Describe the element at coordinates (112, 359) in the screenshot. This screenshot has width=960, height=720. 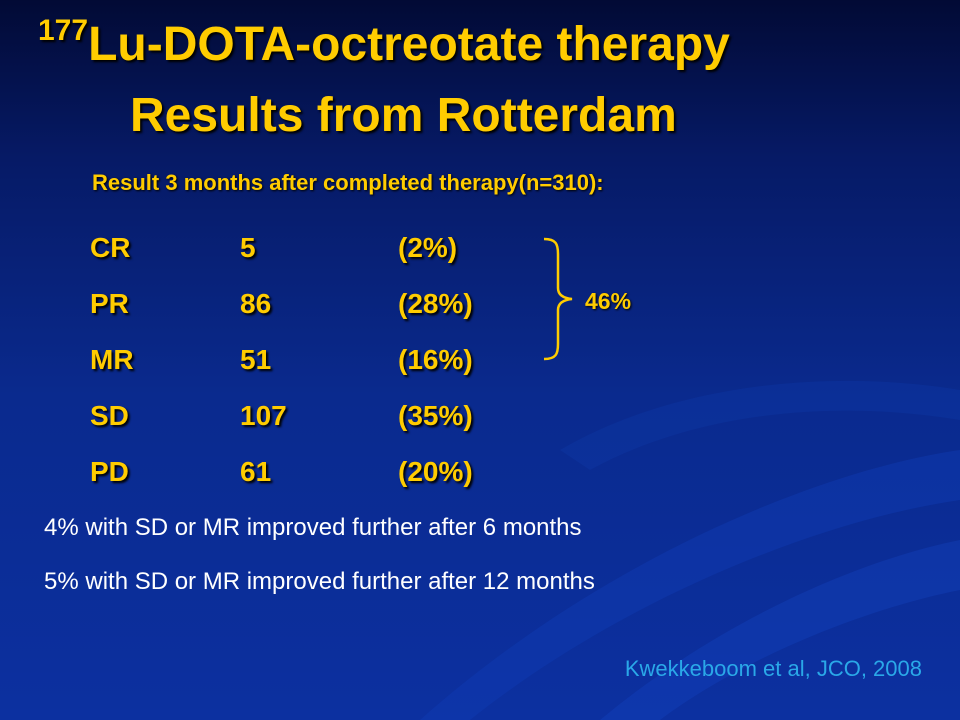
I see `result-label: MR` at that location.